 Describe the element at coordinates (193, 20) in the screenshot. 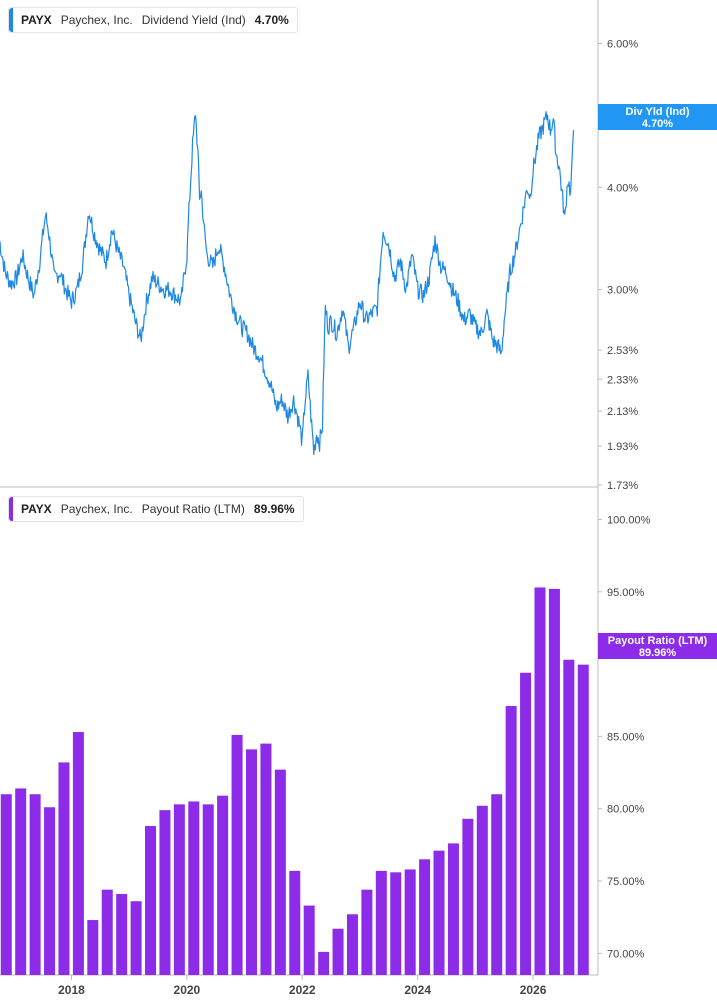

I see `yield-legend-metric: Dividend Yield (Ind)` at that location.